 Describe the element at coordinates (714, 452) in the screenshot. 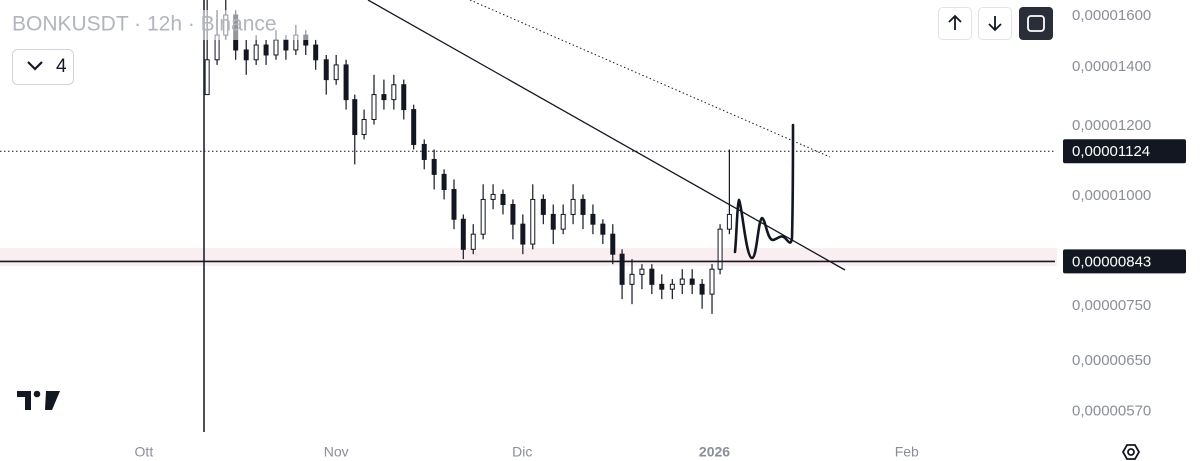

I see `x-tick-label: 2026` at that location.